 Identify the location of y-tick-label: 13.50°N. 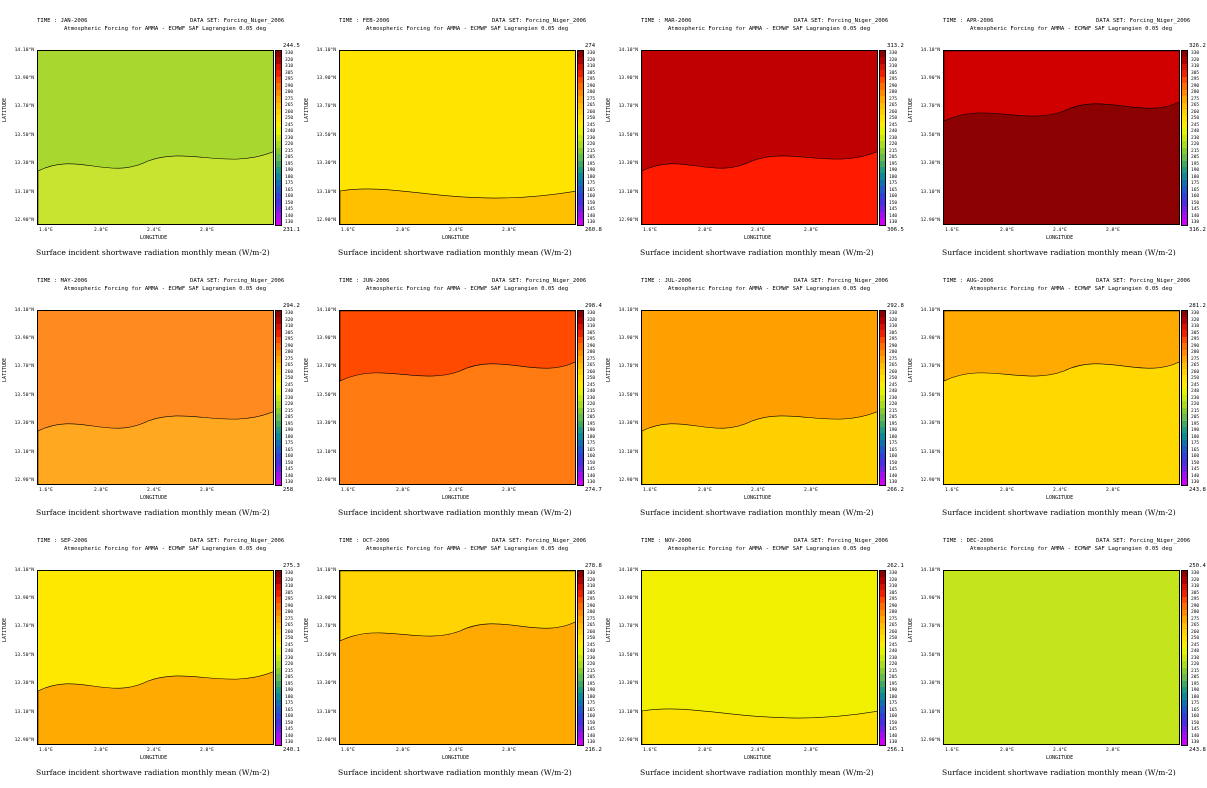
(326, 395).